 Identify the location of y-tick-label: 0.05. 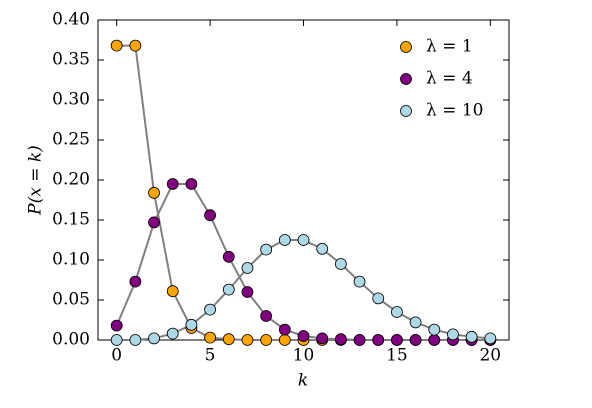
(71, 300).